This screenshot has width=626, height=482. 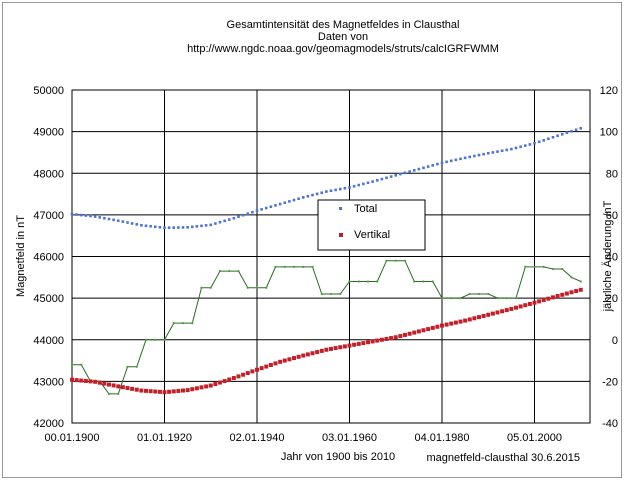 I want to click on y2-axis-label: jährliche Änderung /nT, so click(x=608, y=256).